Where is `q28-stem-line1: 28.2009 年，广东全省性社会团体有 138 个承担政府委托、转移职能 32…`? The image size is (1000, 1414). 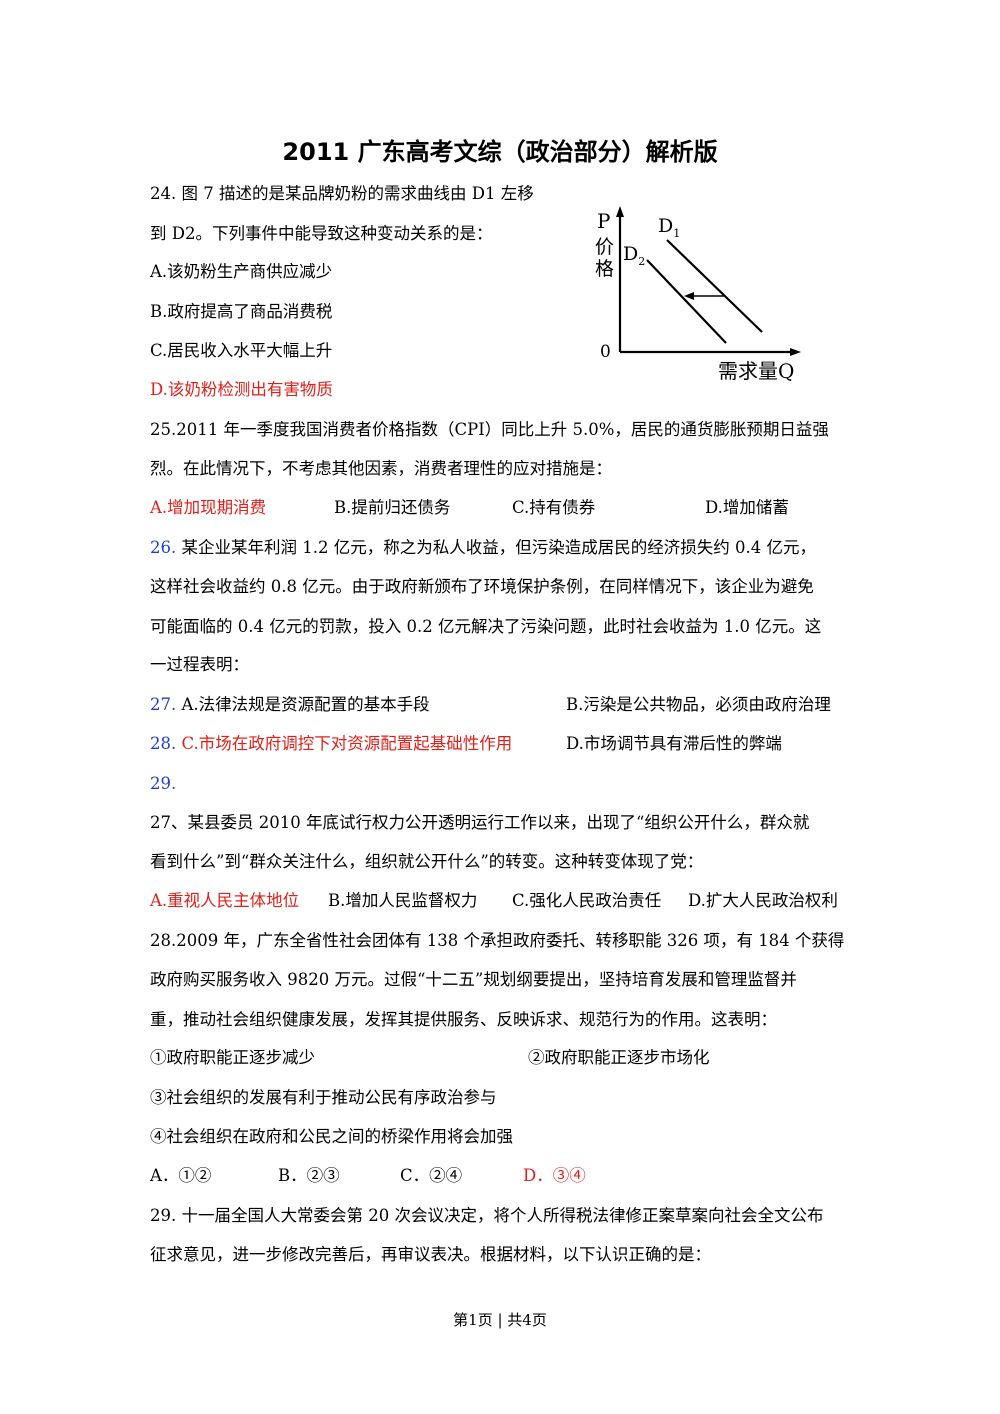 q28-stem-line1: 28.2009 年，广东全省性社会团体有 138 个承担政府委托、转移职能 32… is located at coordinates (497, 940).